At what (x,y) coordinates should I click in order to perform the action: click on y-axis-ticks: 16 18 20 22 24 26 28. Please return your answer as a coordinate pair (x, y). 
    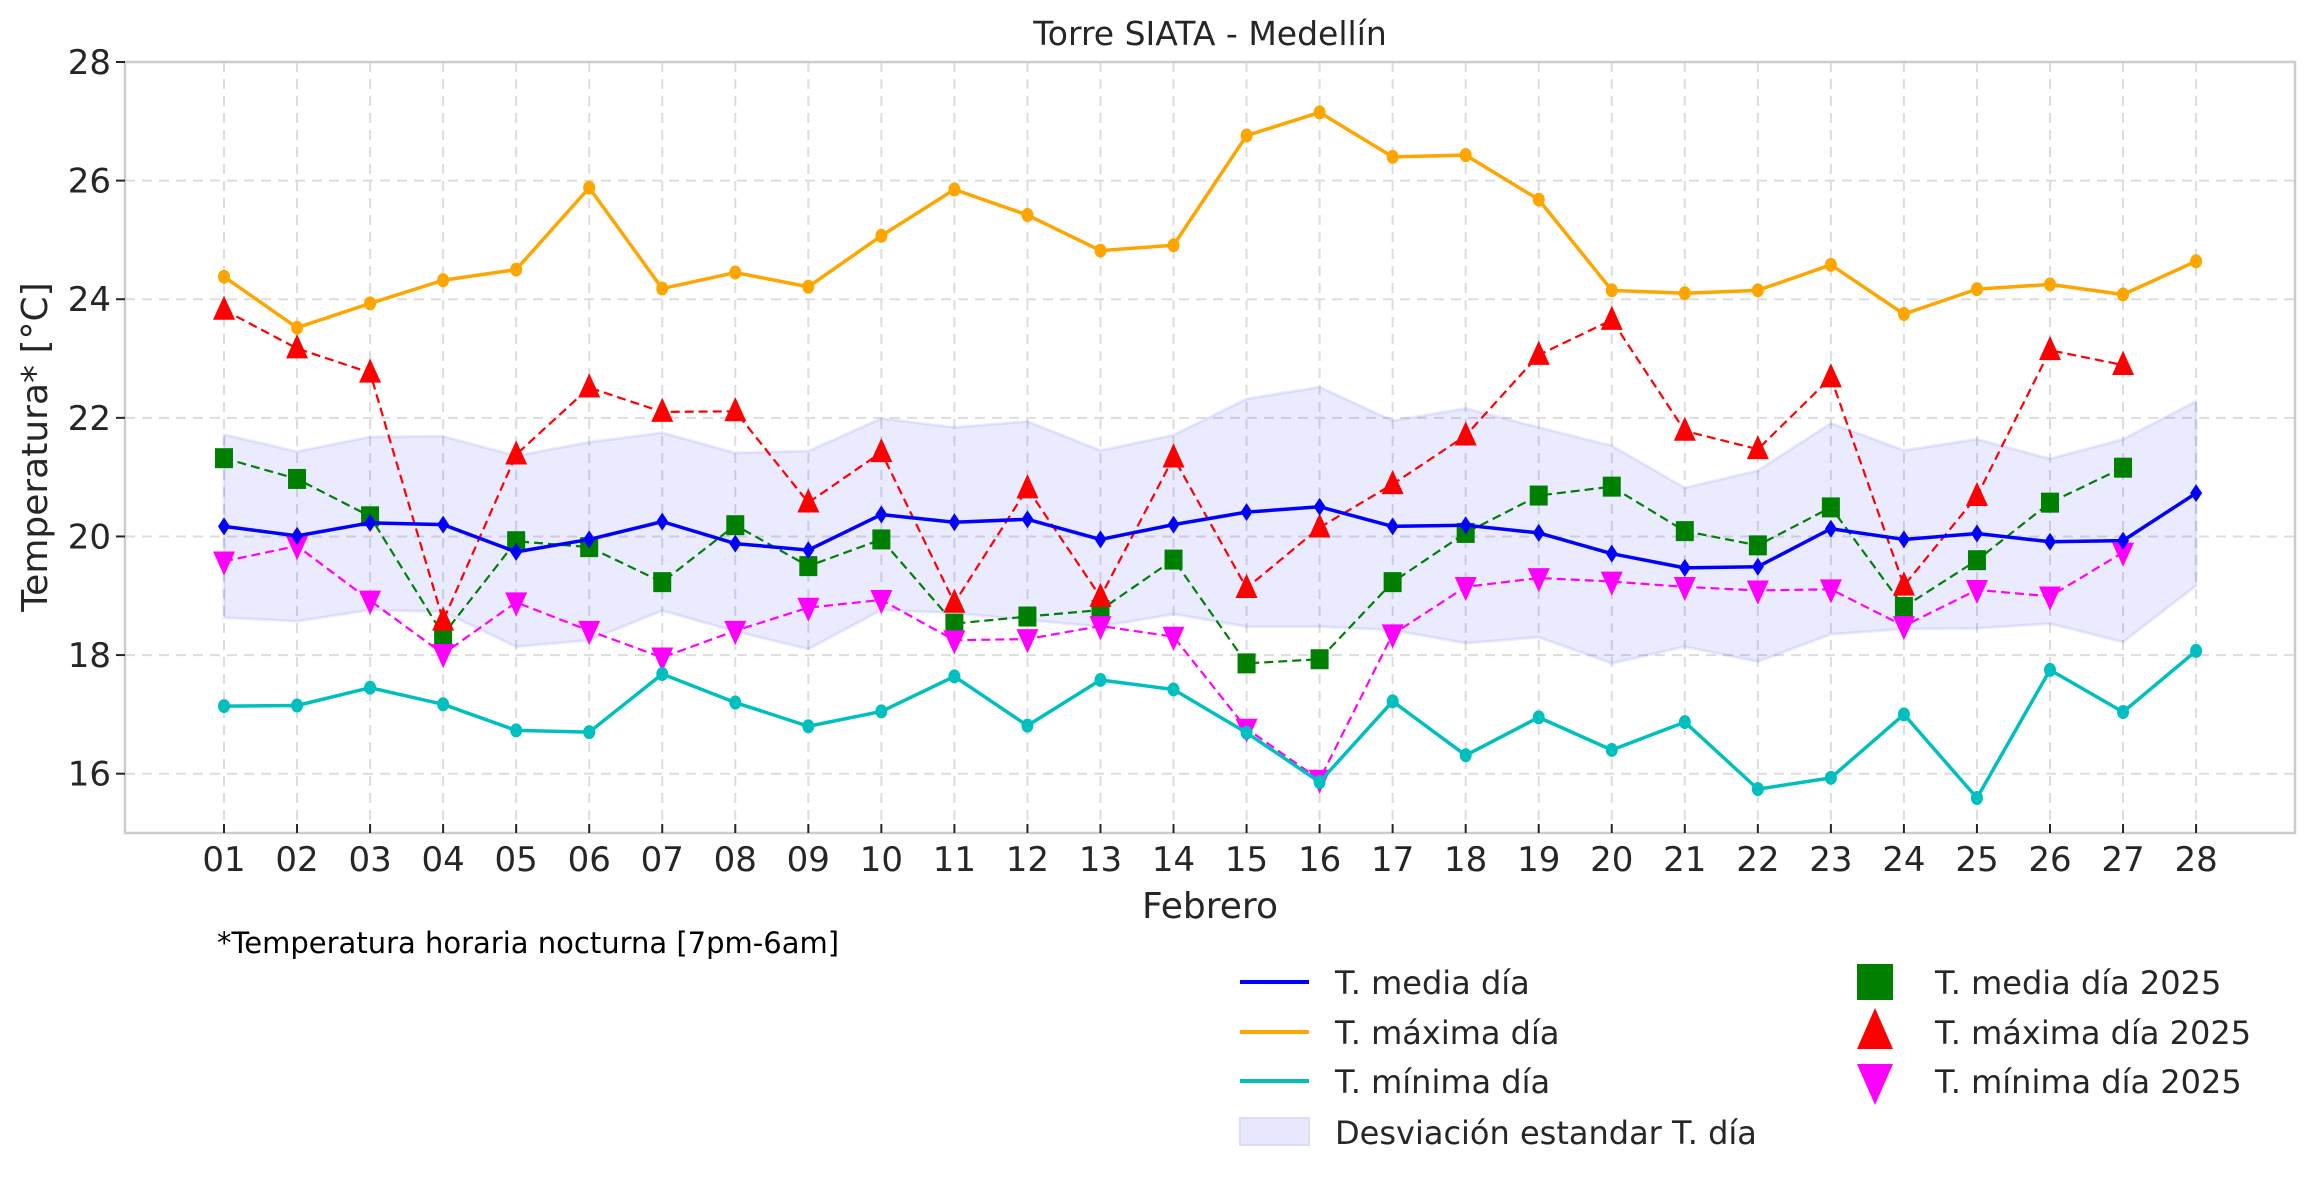
    Looking at the image, I should click on (96, 419).